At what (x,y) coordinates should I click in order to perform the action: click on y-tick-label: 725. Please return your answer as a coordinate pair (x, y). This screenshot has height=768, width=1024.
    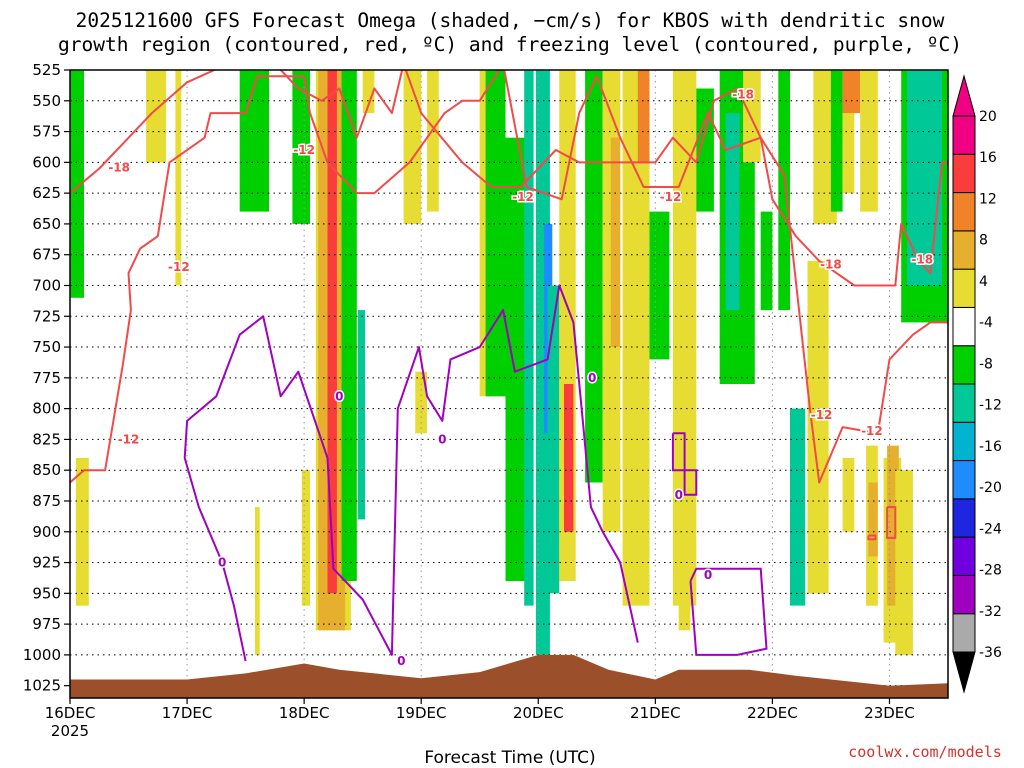
    Looking at the image, I should click on (46, 316).